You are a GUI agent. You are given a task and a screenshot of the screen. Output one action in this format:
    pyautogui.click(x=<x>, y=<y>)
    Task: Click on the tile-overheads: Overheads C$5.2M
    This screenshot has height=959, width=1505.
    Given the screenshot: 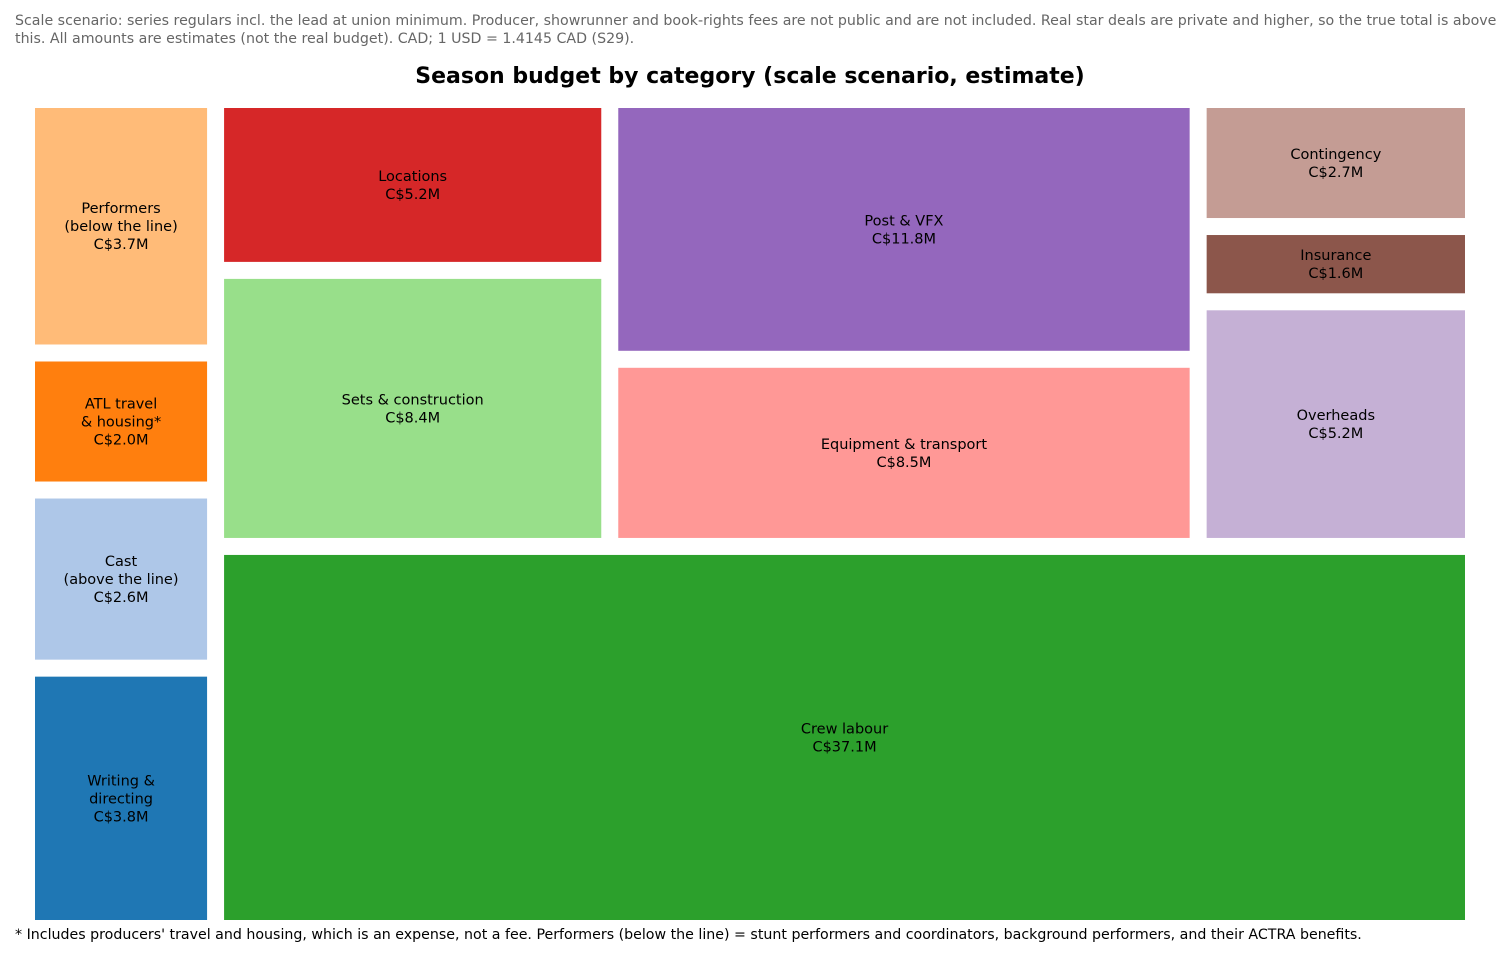 What is the action you would take?
    pyautogui.click(x=1335, y=424)
    